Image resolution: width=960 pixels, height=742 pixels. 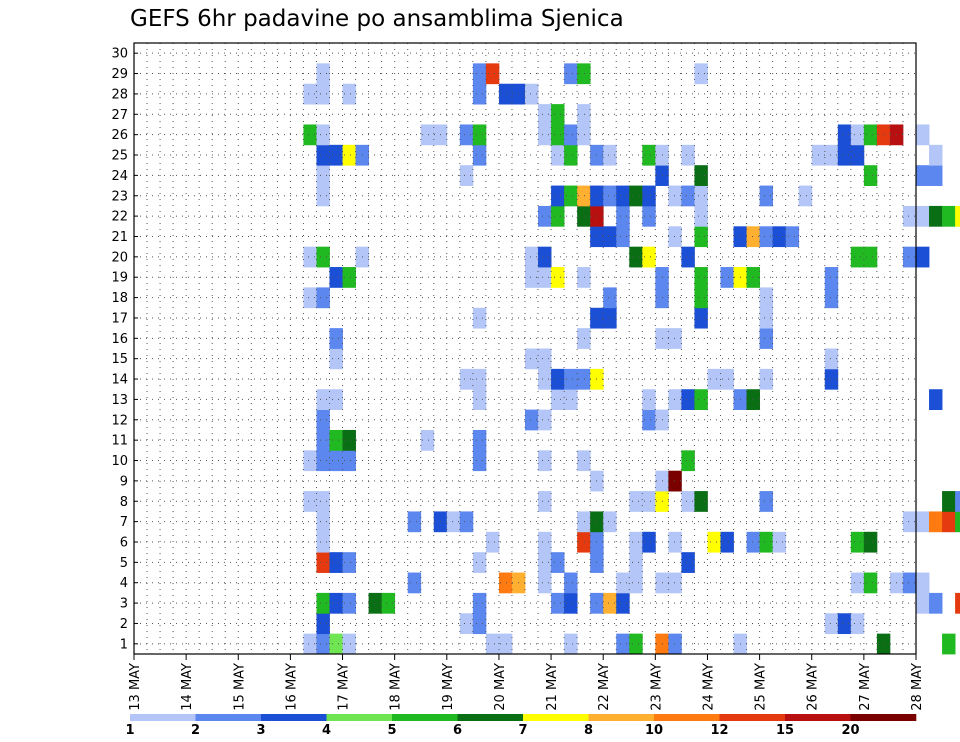 I want to click on x-tick-label: 27 MAY, so click(x=865, y=687).